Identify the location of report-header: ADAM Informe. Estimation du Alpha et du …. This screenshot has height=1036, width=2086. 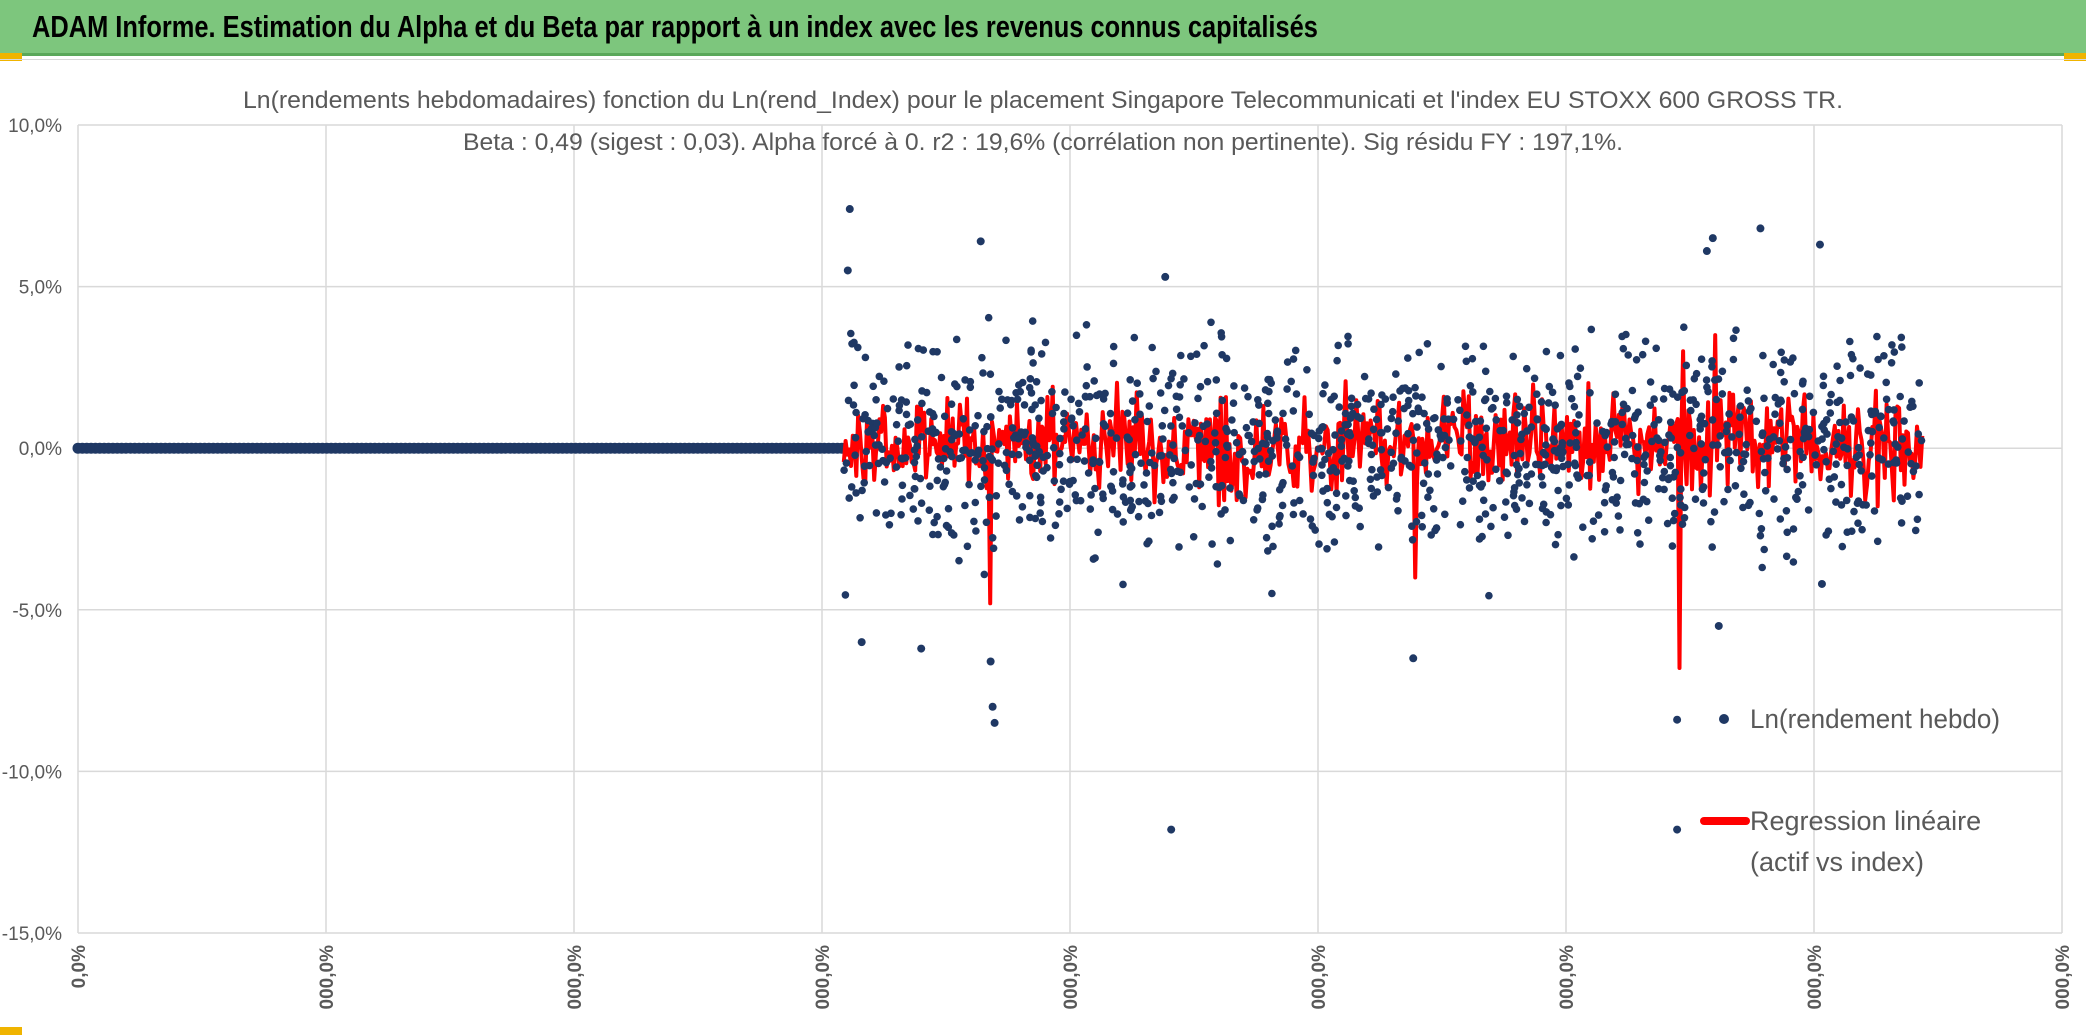
(1043, 28).